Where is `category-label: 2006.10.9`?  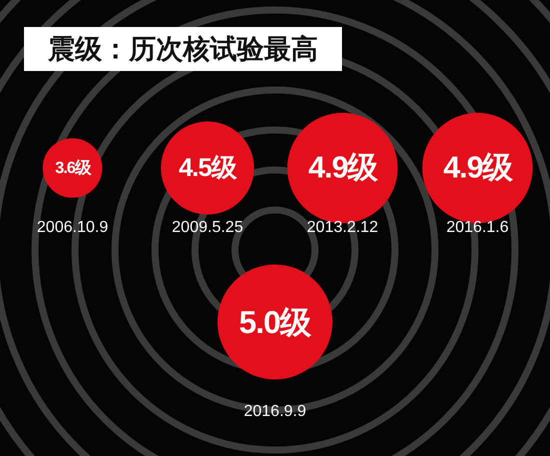
category-label: 2006.10.9 is located at coordinates (72, 227).